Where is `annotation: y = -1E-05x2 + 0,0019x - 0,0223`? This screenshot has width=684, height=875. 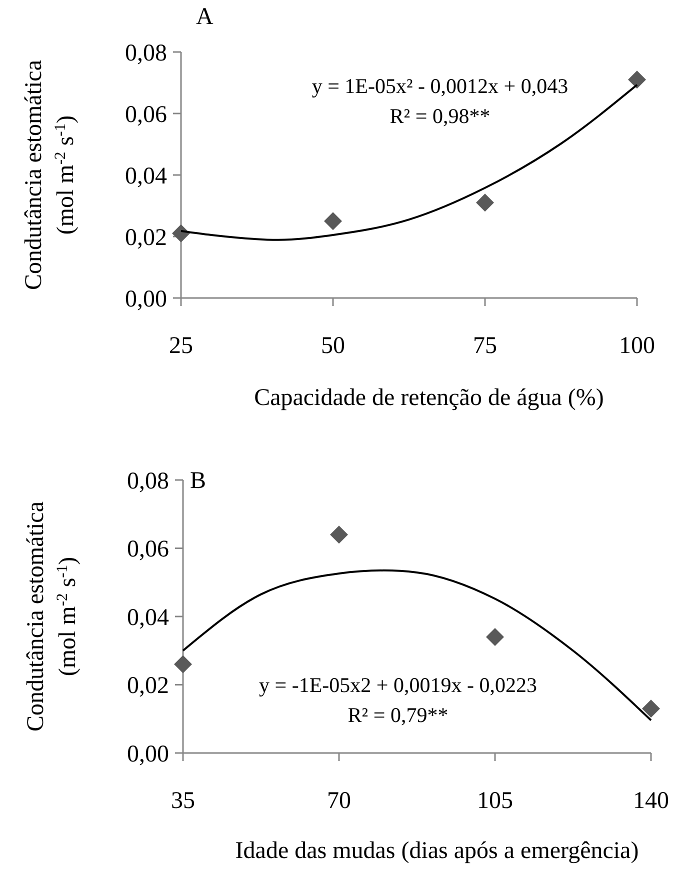 annotation: y = -1E-05x2 + 0,0019x - 0,0223 is located at coordinates (398, 685).